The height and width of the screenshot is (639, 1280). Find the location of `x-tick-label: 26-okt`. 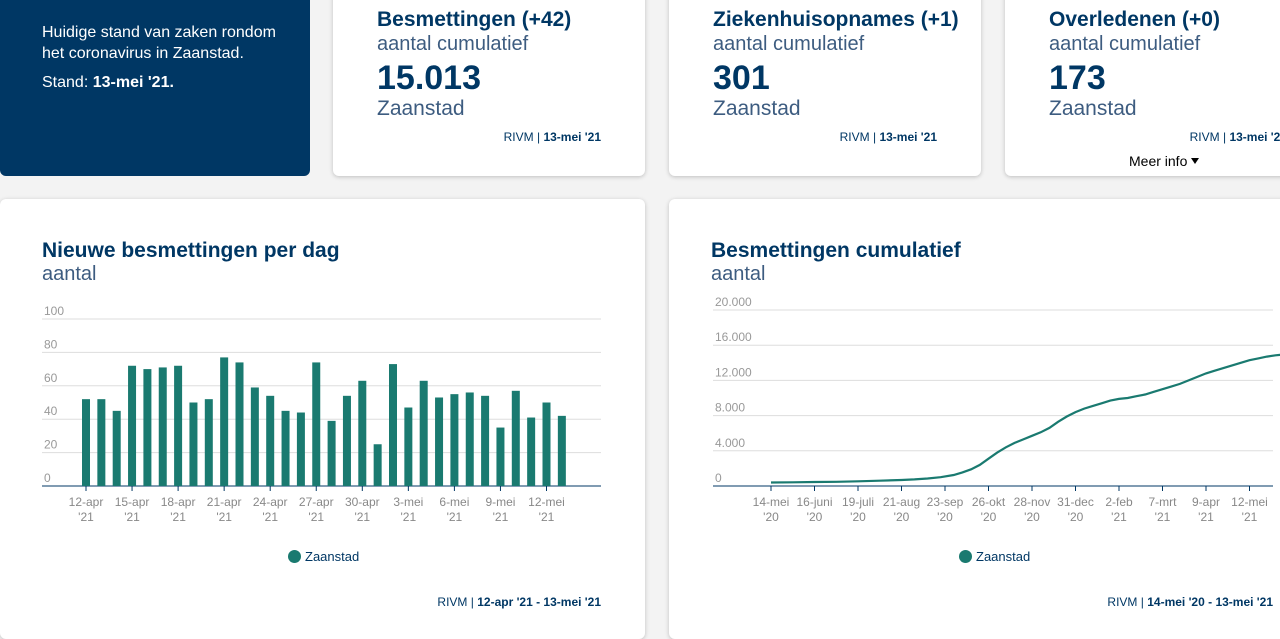

x-tick-label: 26-okt is located at coordinates (989, 502).